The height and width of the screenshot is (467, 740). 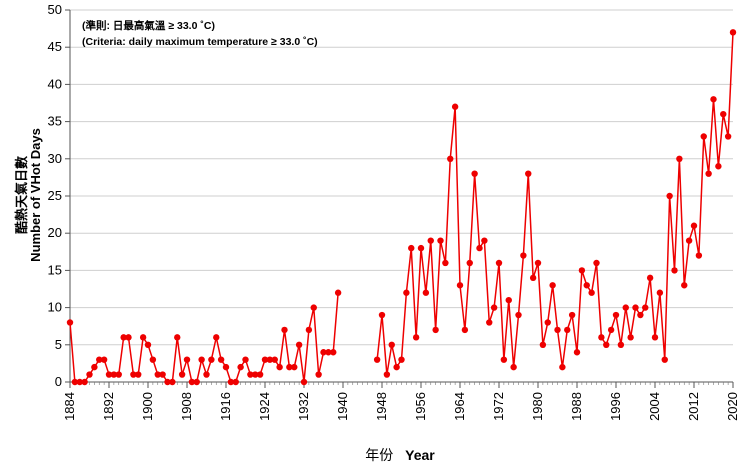 I want to click on data-point-1924, so click(x=265, y=359).